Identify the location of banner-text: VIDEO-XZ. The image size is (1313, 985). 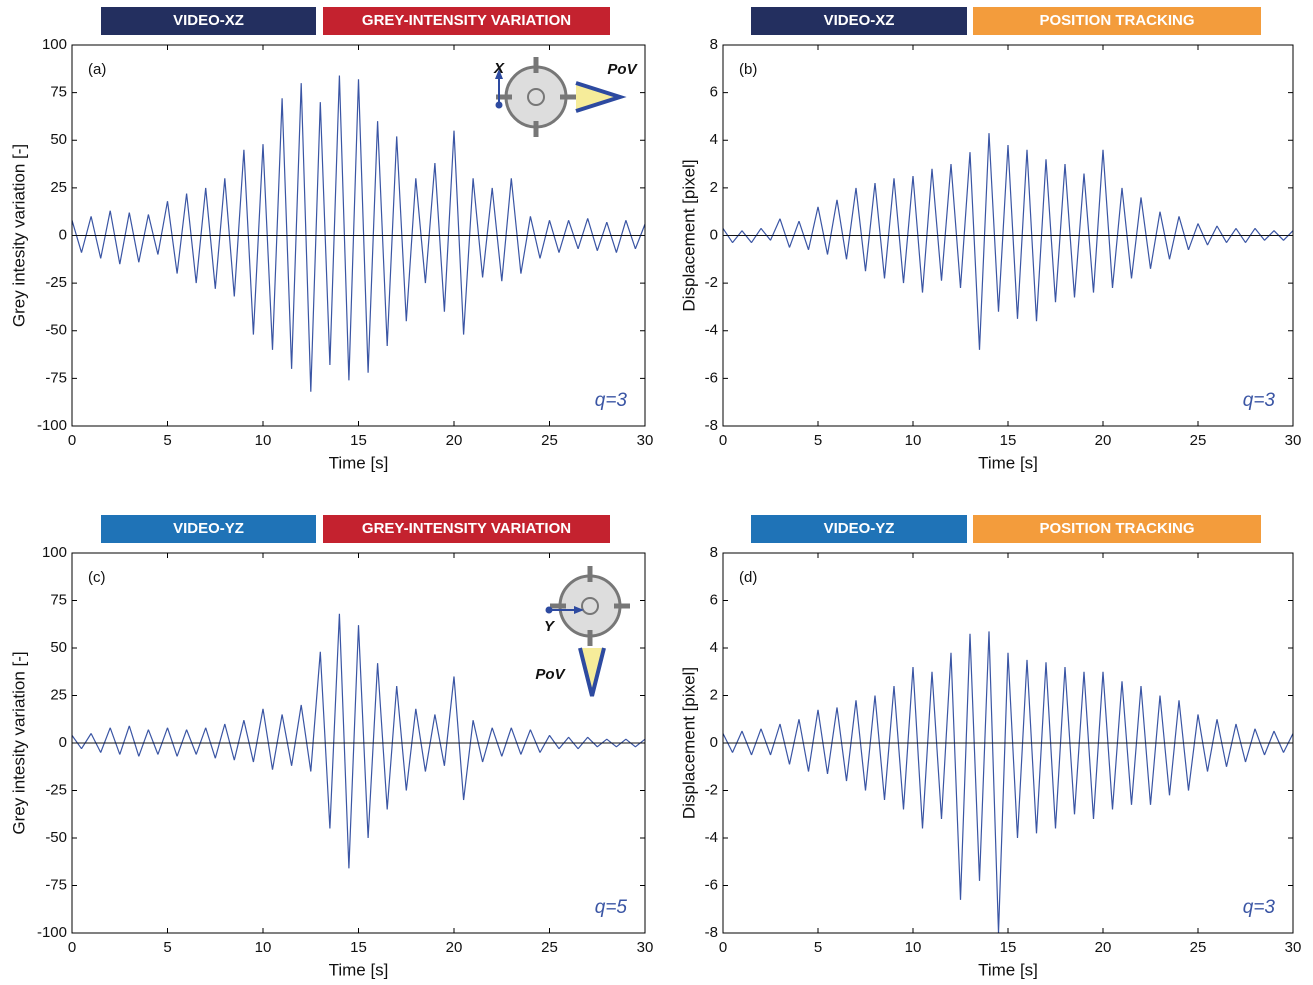
(859, 20).